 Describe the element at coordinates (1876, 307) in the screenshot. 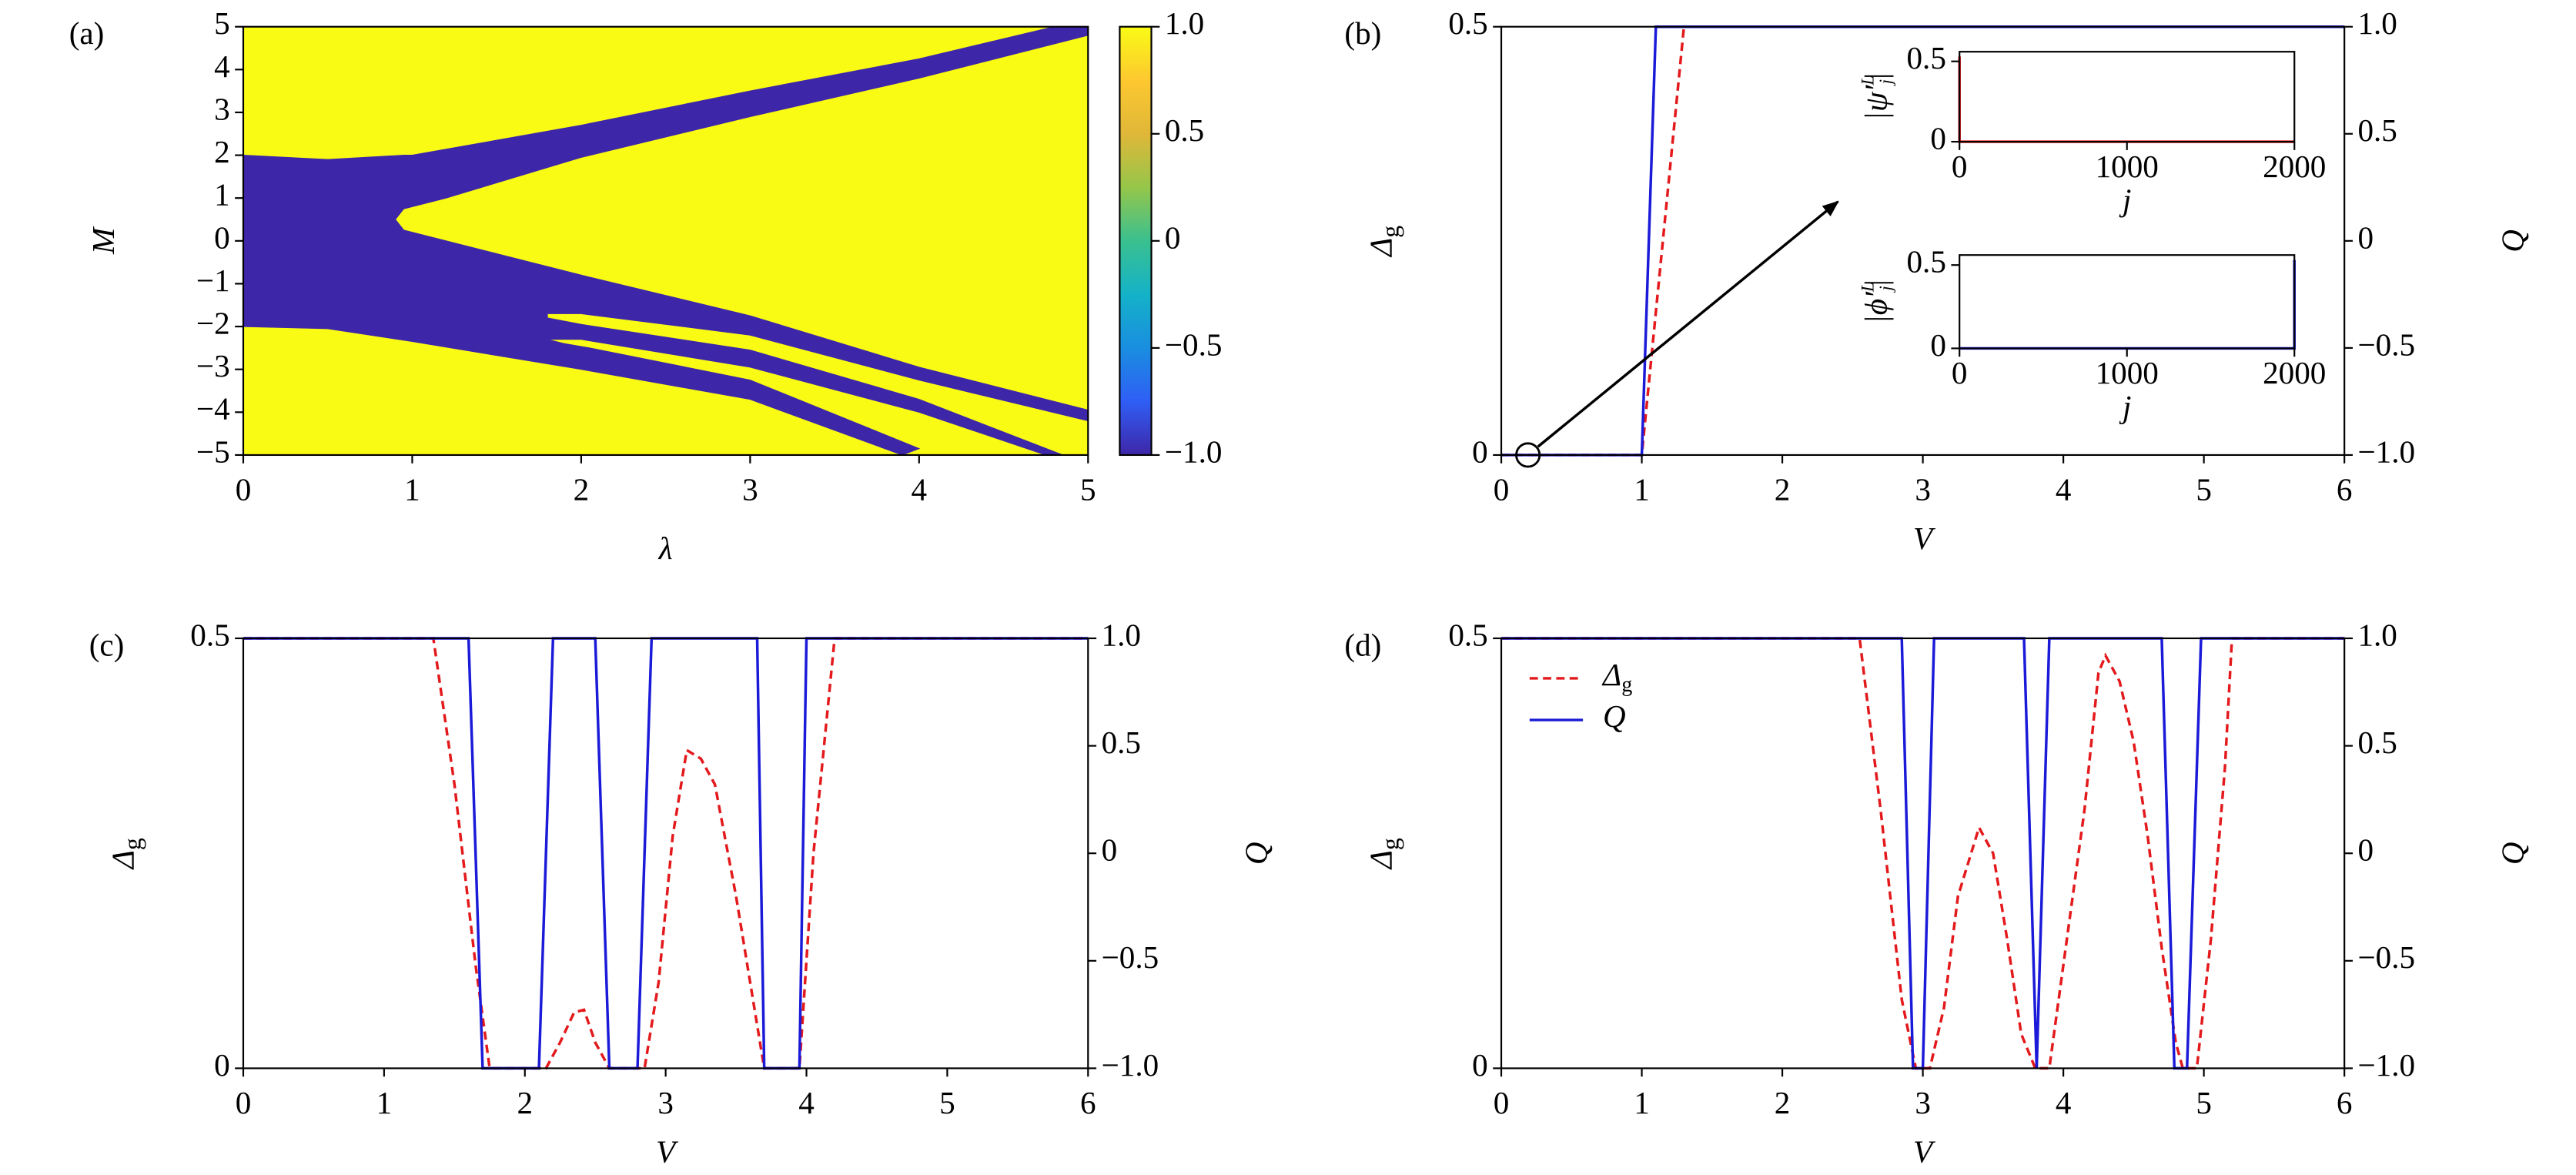

I see `label-text: |ϕ′` at that location.